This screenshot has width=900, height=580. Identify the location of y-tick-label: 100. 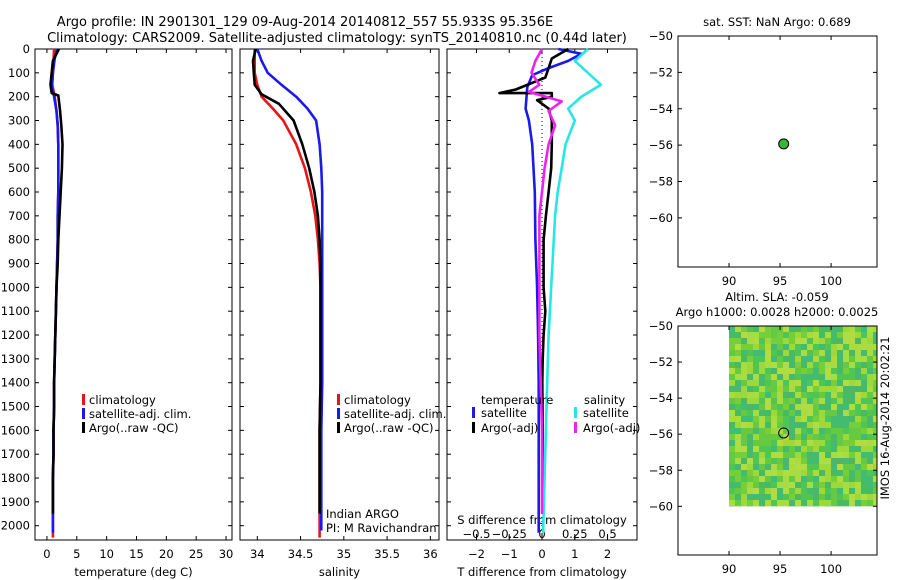
(19, 73).